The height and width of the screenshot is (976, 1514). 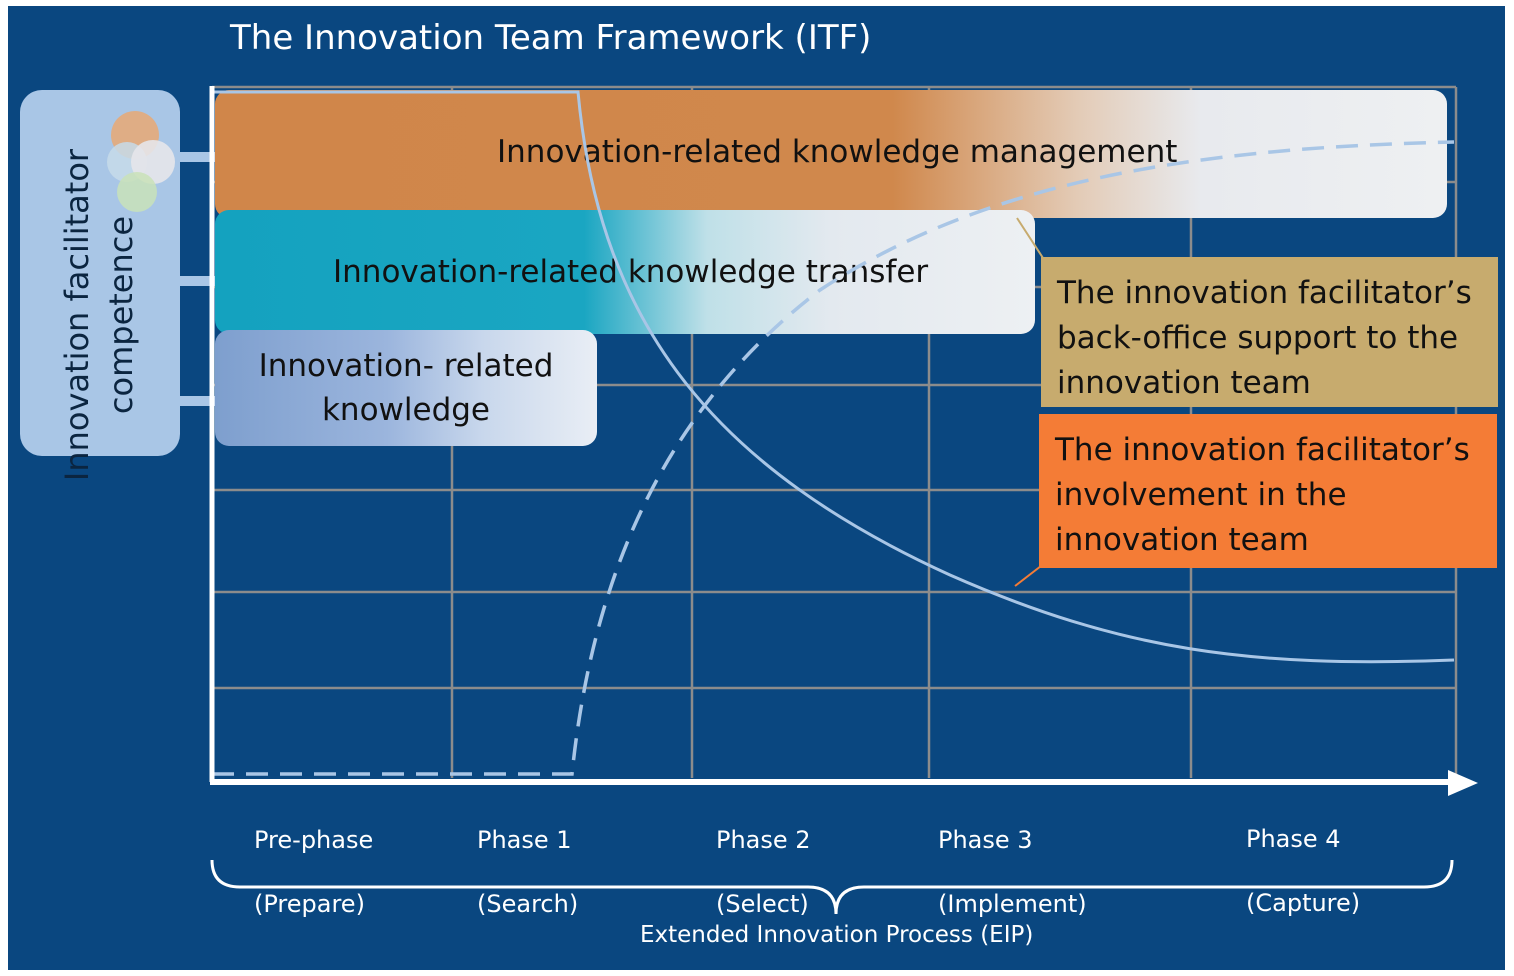 I want to click on phase-label-2: Phase 2 (Select), so click(x=763, y=872).